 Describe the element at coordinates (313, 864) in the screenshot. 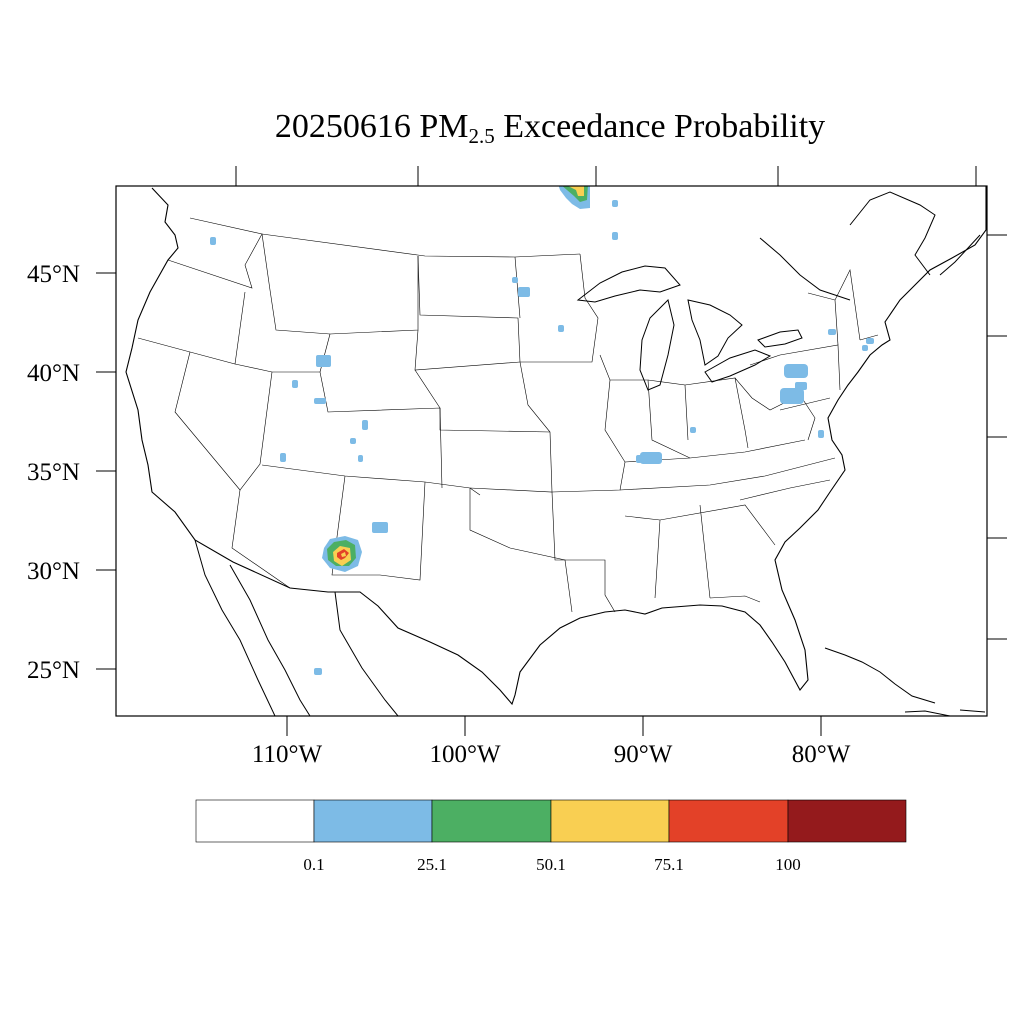

I see `colorbar-label: 0.1` at that location.